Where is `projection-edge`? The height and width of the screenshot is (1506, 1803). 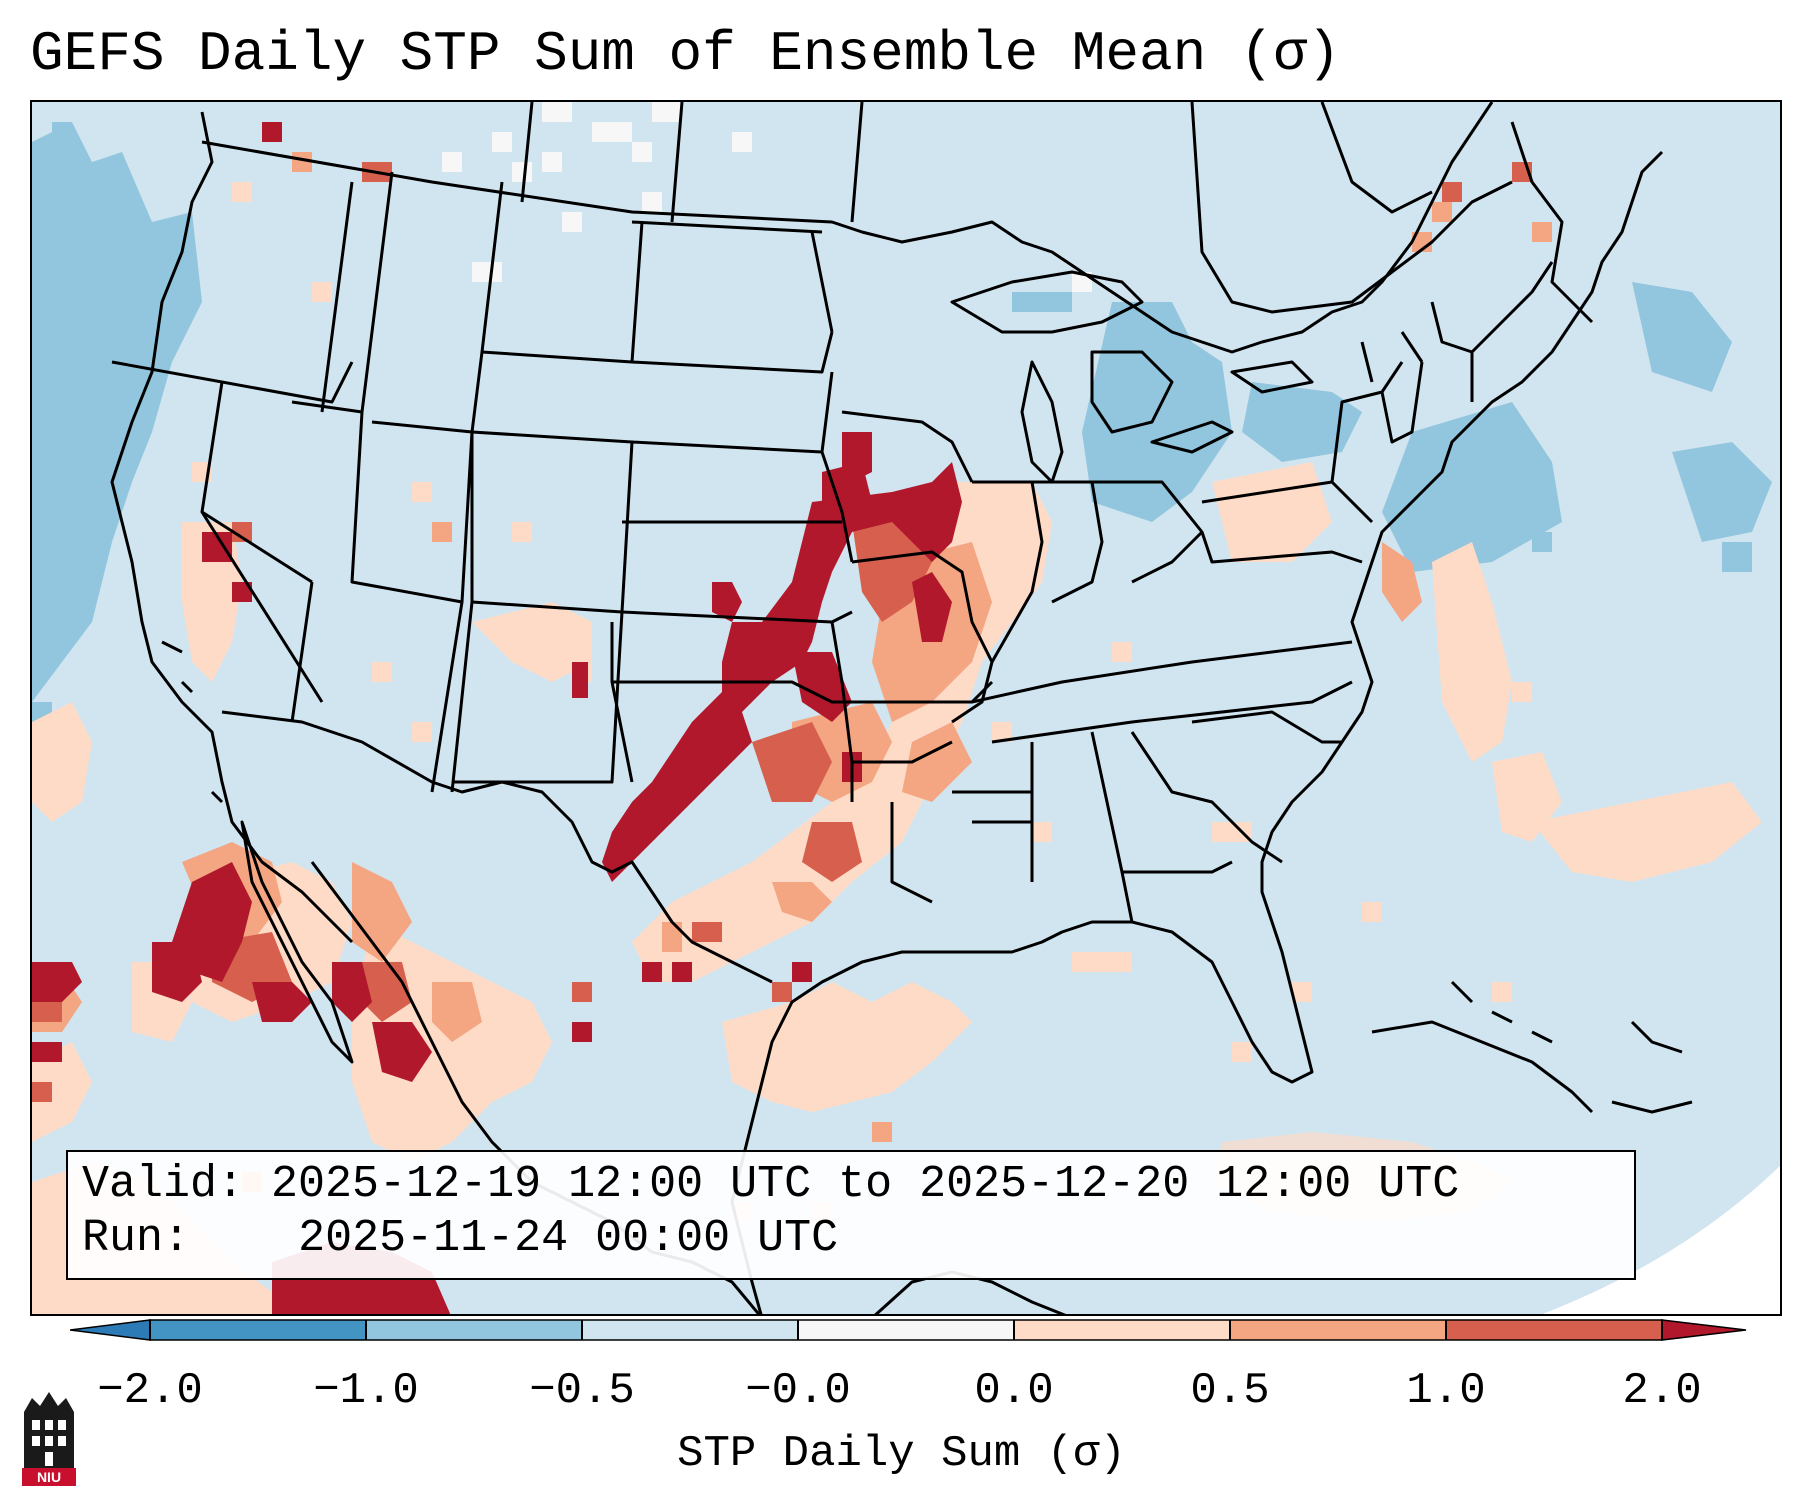 projection-edge is located at coordinates (1661, 1239).